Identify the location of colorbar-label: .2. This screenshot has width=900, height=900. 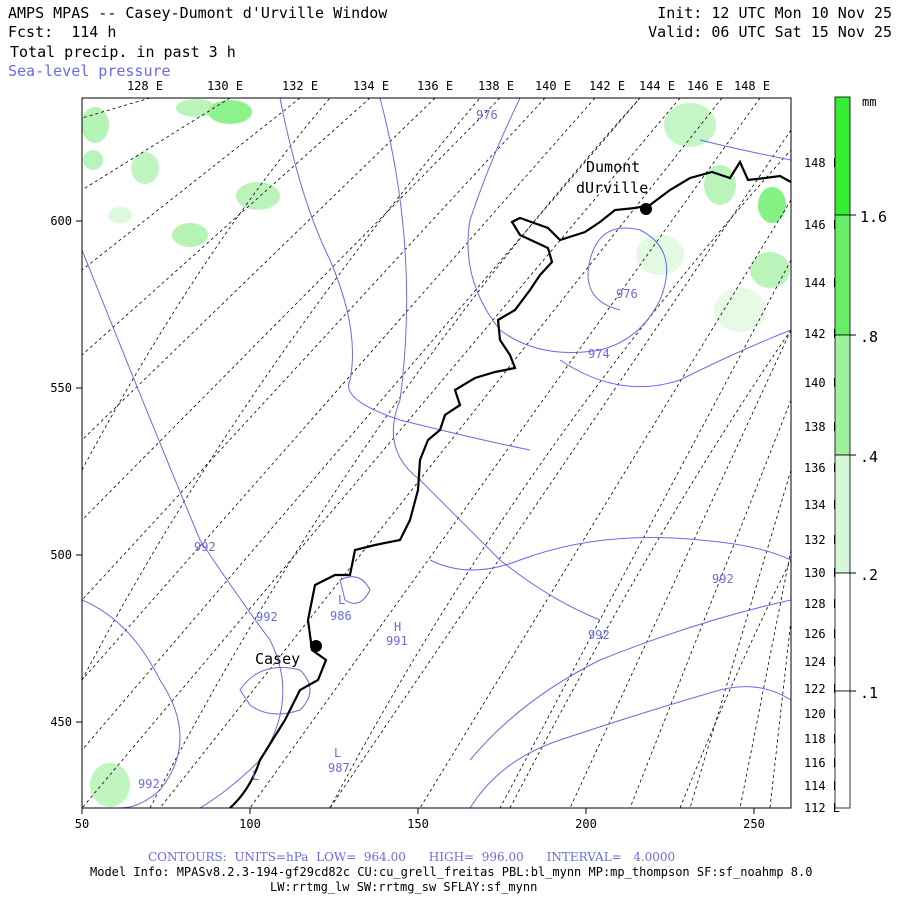
(869, 575).